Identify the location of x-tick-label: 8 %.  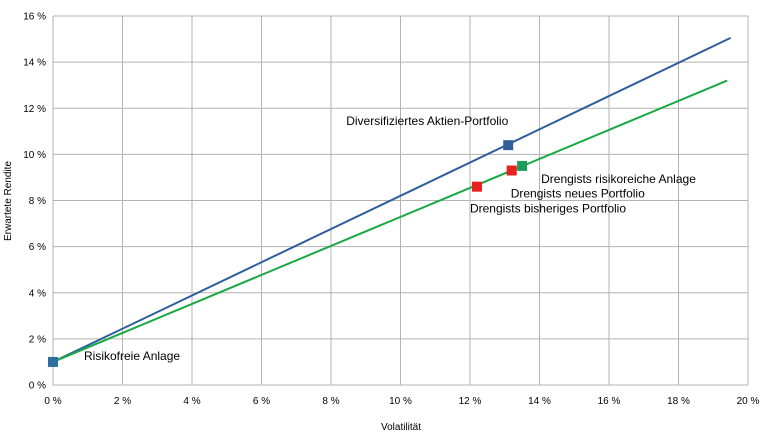
(330, 401).